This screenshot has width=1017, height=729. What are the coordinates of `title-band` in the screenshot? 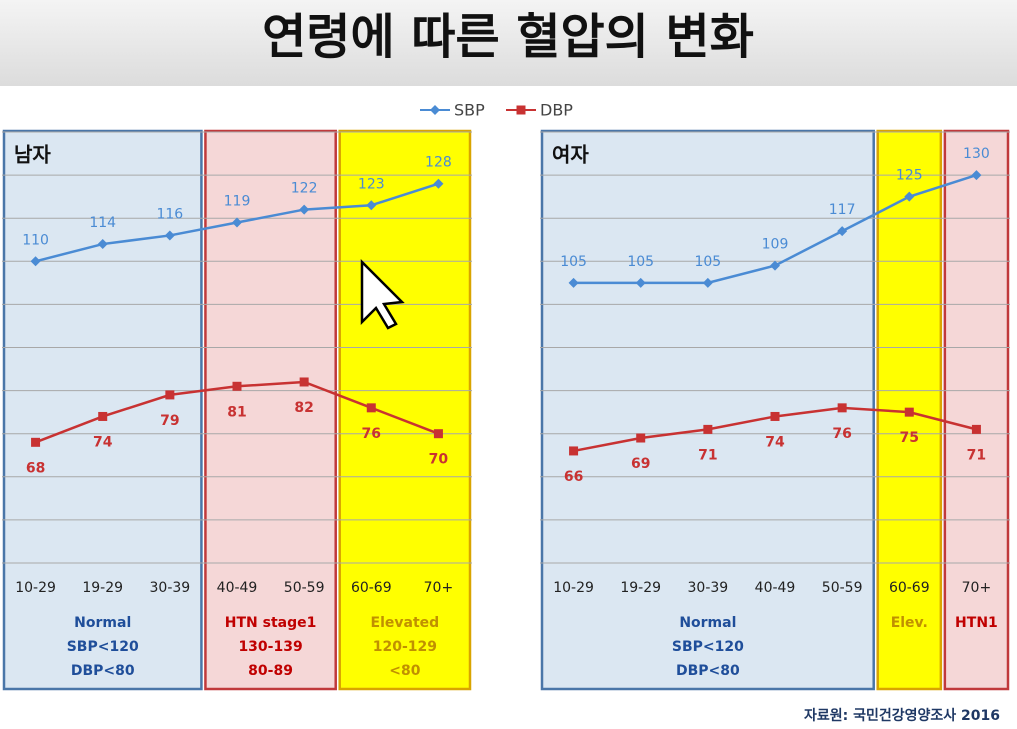 It's located at (508, 43).